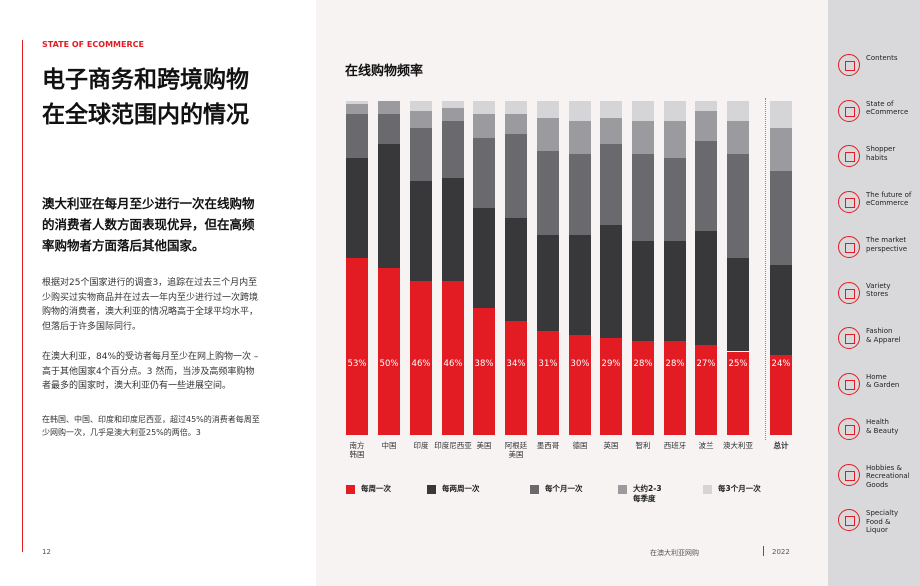 The height and width of the screenshot is (586, 920). What do you see at coordinates (611, 364) in the screenshot?
I see `value-label: 29%` at bounding box center [611, 364].